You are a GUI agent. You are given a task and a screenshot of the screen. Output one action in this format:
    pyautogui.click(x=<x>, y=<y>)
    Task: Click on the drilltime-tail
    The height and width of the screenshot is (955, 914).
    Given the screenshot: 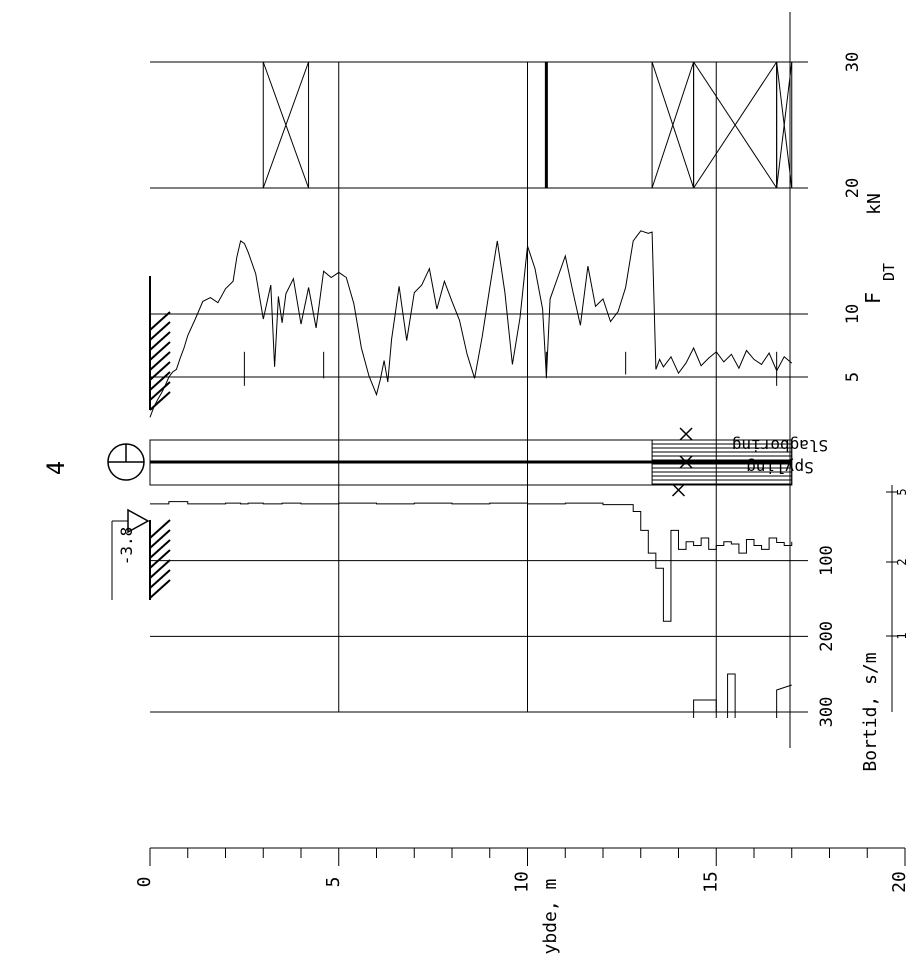 What is the action you would take?
    pyautogui.click(x=742, y=695)
    